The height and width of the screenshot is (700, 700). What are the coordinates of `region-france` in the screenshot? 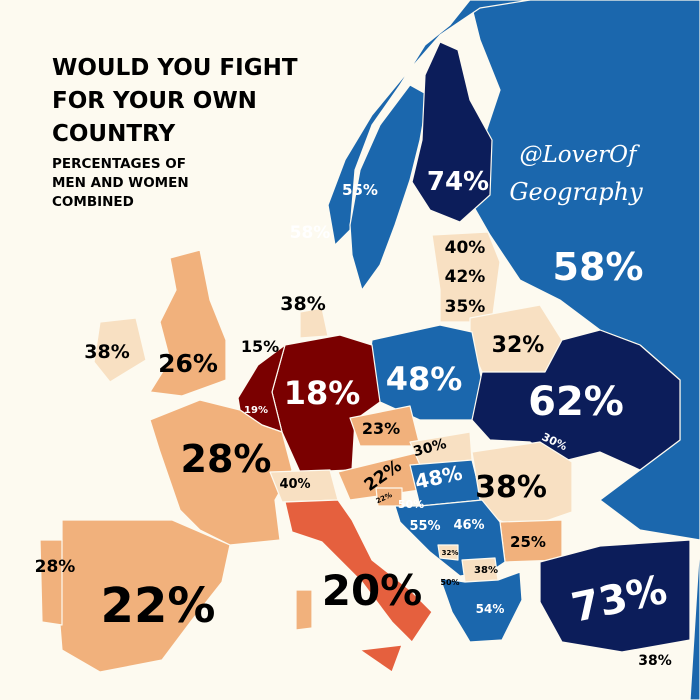 It's located at (221, 472).